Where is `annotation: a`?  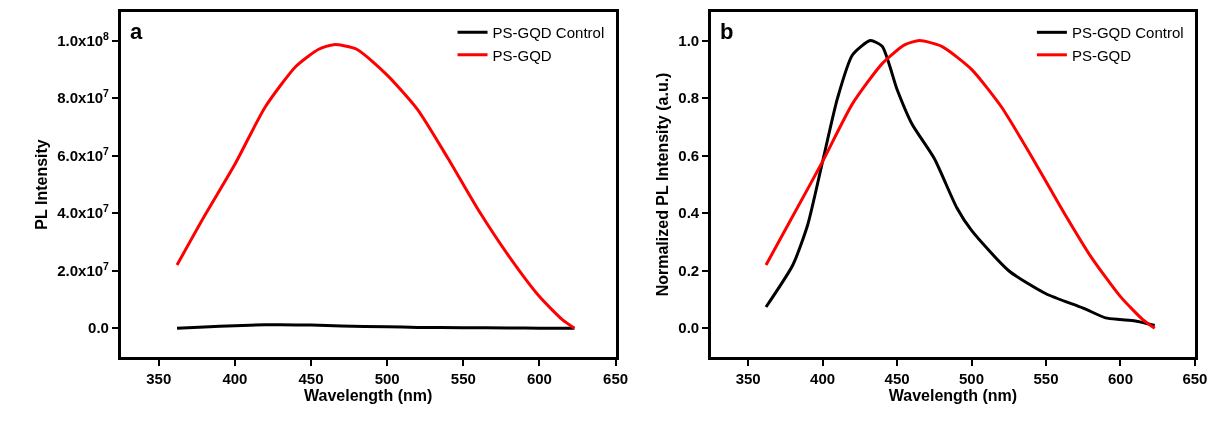
annotation: a is located at coordinates (136, 31).